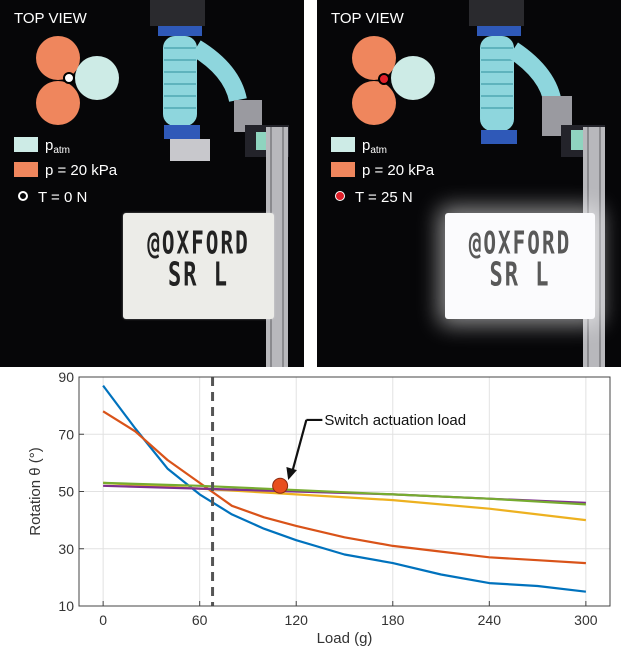 The height and width of the screenshot is (656, 621). What do you see at coordinates (66, 434) in the screenshot?
I see `y-tick-label: 70` at bounding box center [66, 434].